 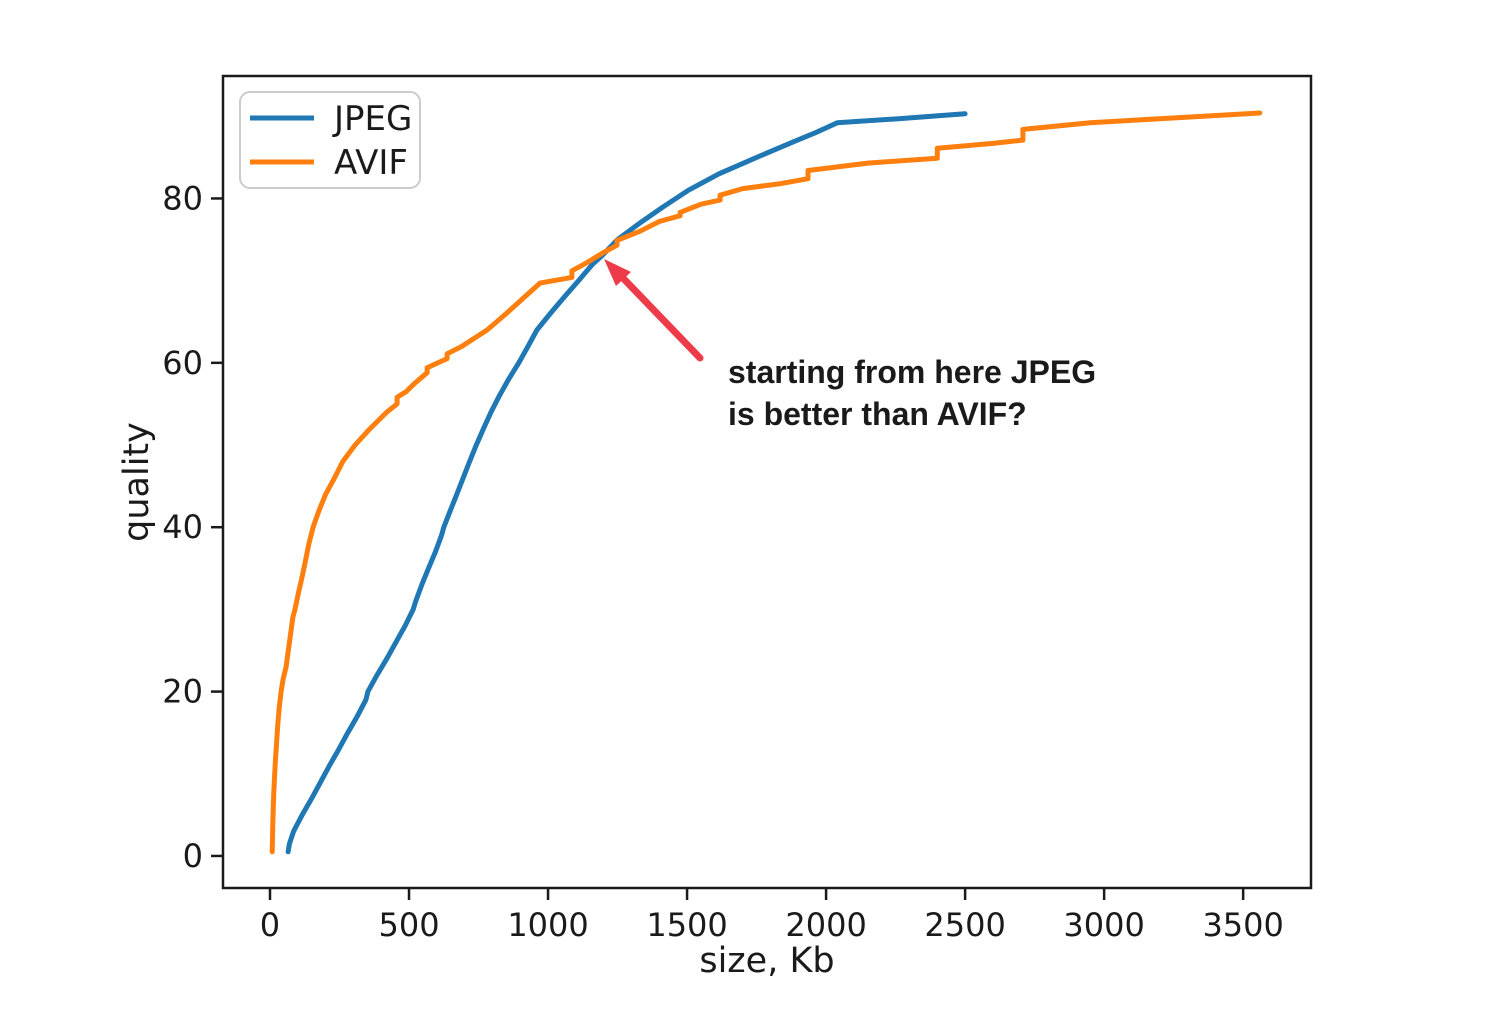 I want to click on x-tick-label: 2500, so click(x=964, y=925).